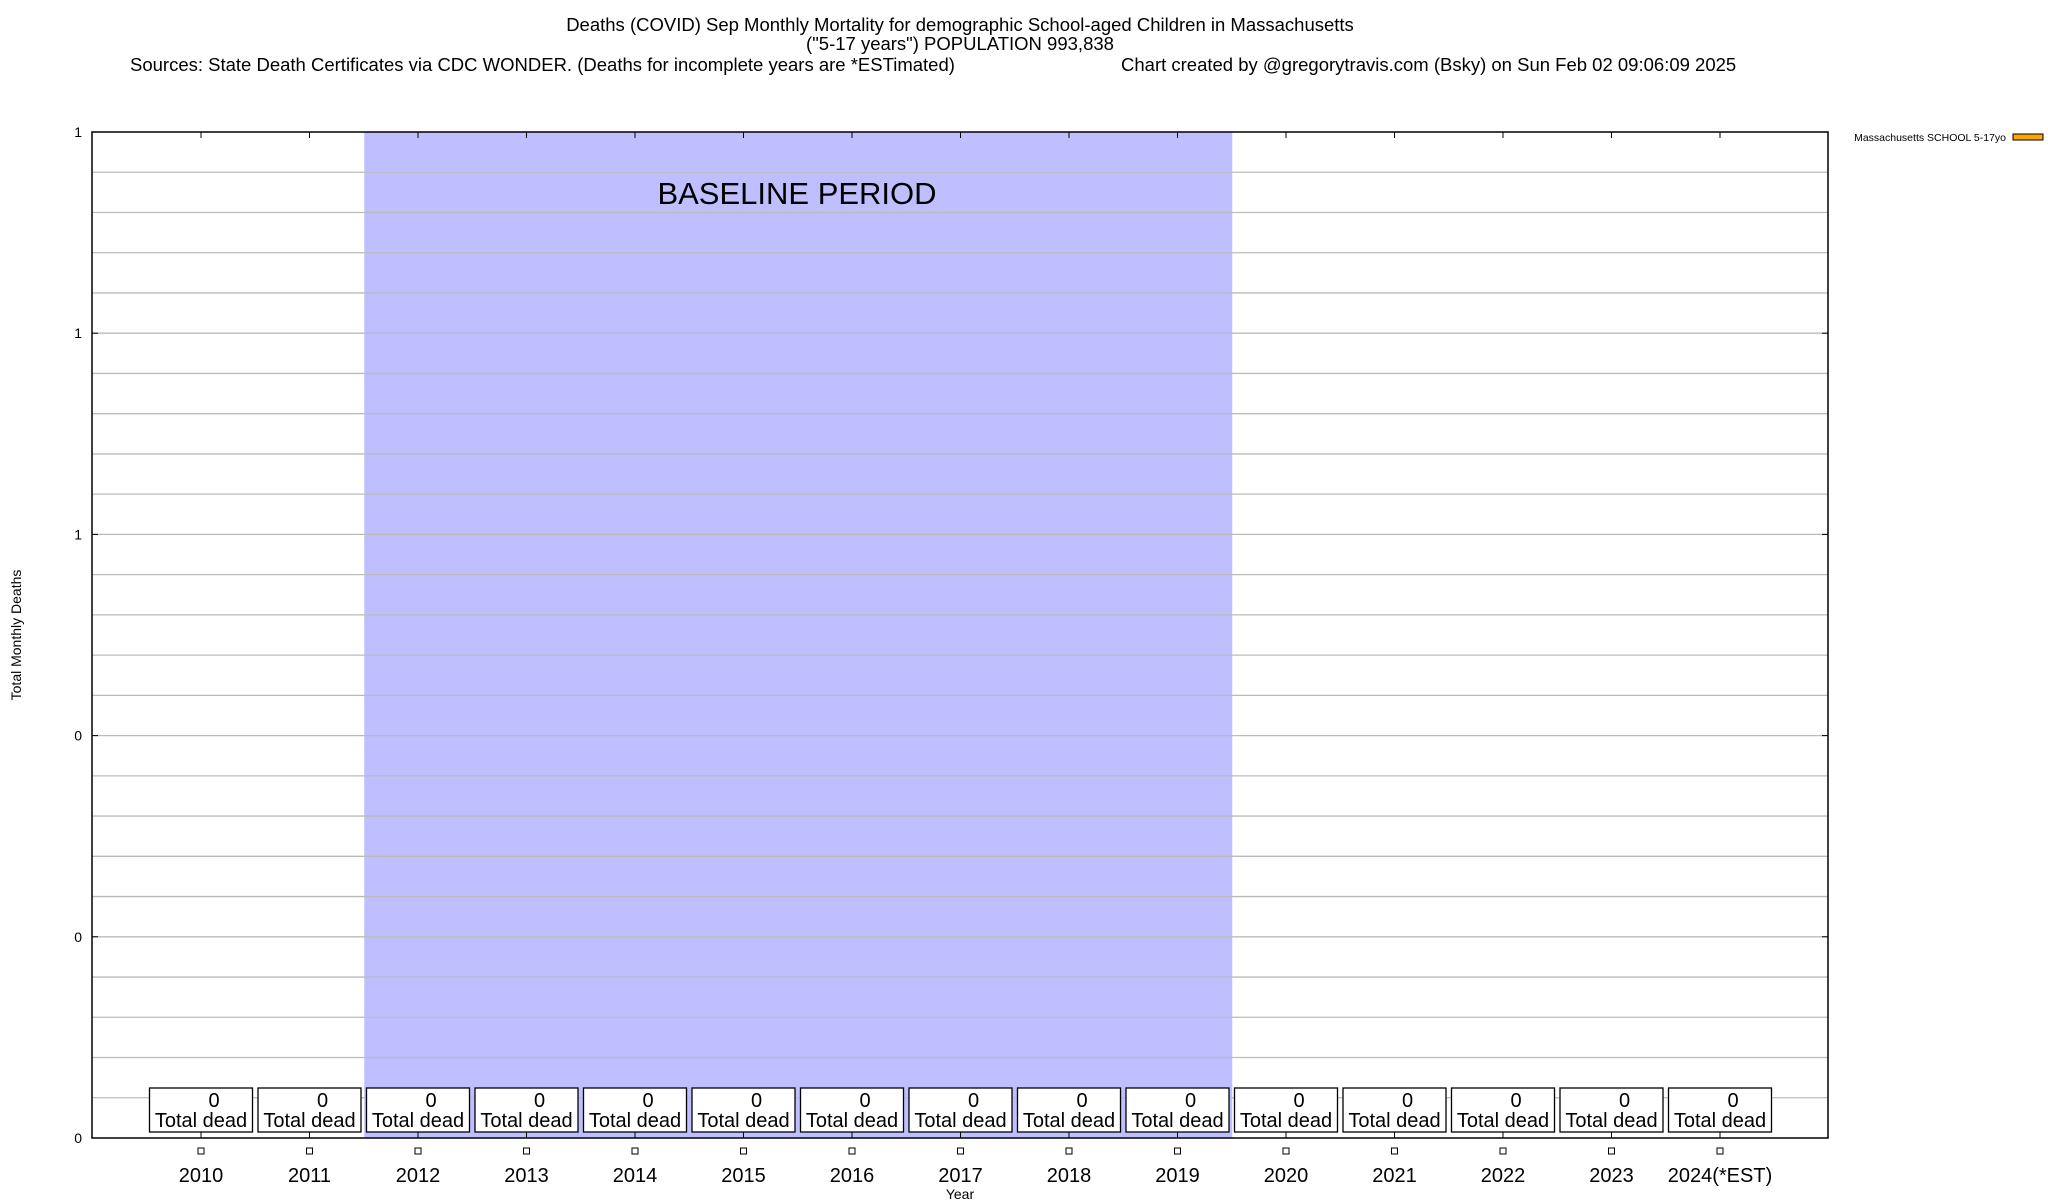  I want to click on legend-swatch, so click(2028, 137).